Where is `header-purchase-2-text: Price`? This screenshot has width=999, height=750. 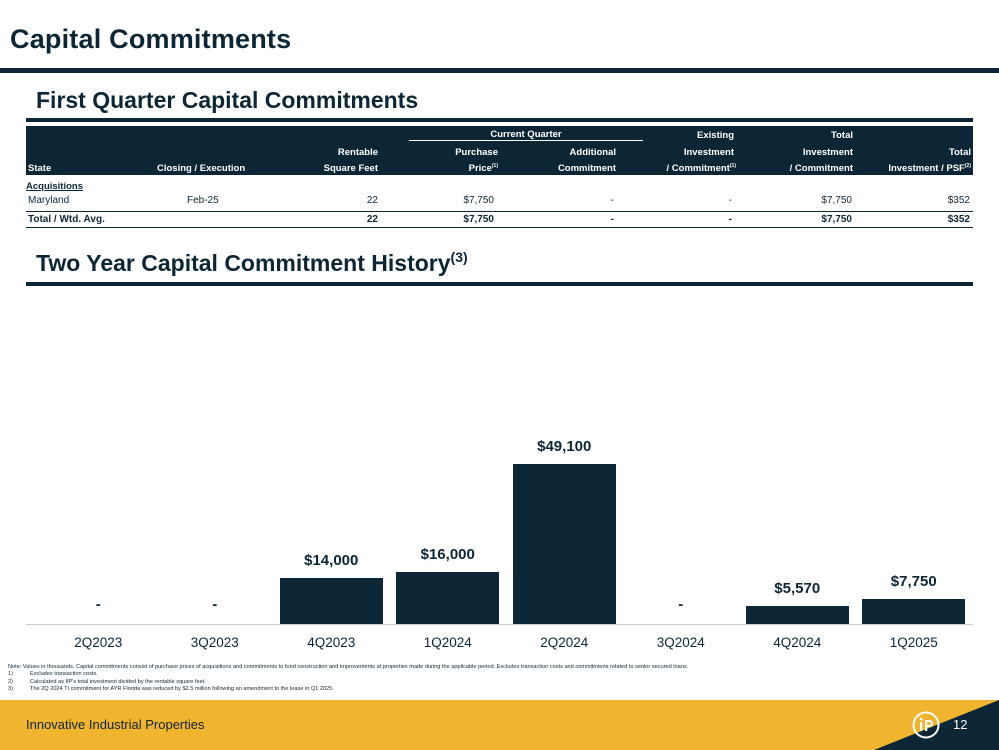 header-purchase-2-text: Price is located at coordinates (480, 168).